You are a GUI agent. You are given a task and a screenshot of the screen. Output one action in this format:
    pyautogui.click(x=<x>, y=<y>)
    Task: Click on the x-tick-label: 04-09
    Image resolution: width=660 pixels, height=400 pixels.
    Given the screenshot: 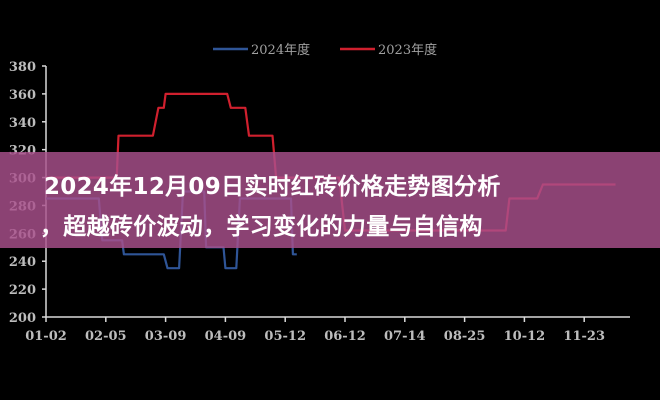 What is the action you would take?
    pyautogui.click(x=226, y=336)
    